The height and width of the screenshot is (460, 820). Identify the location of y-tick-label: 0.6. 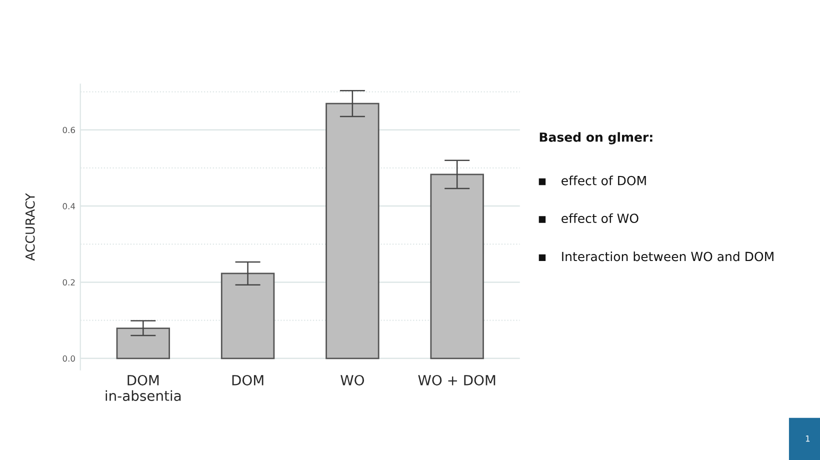
(68, 130).